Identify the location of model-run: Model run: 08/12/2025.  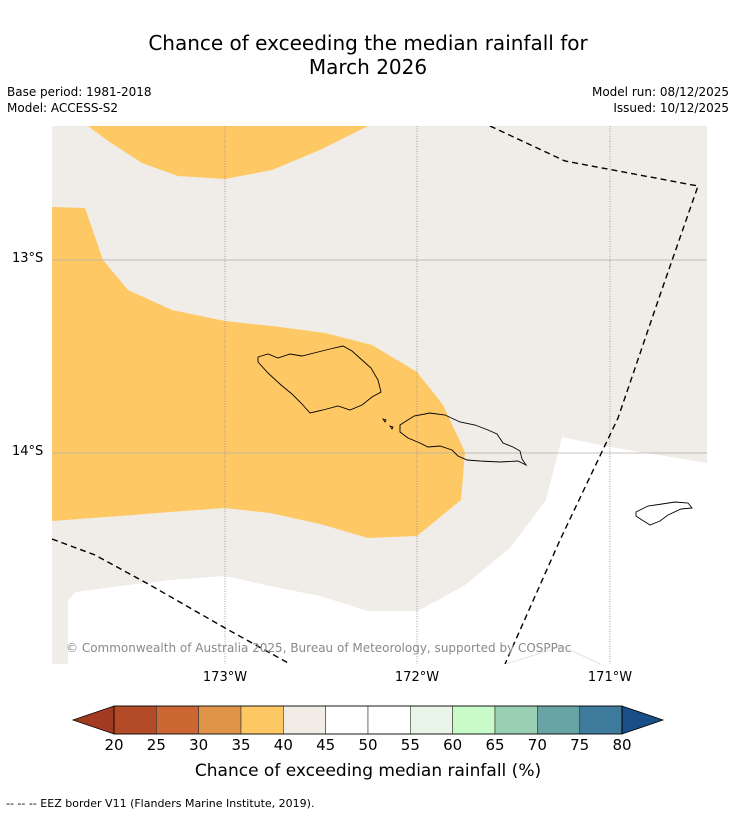
(660, 92).